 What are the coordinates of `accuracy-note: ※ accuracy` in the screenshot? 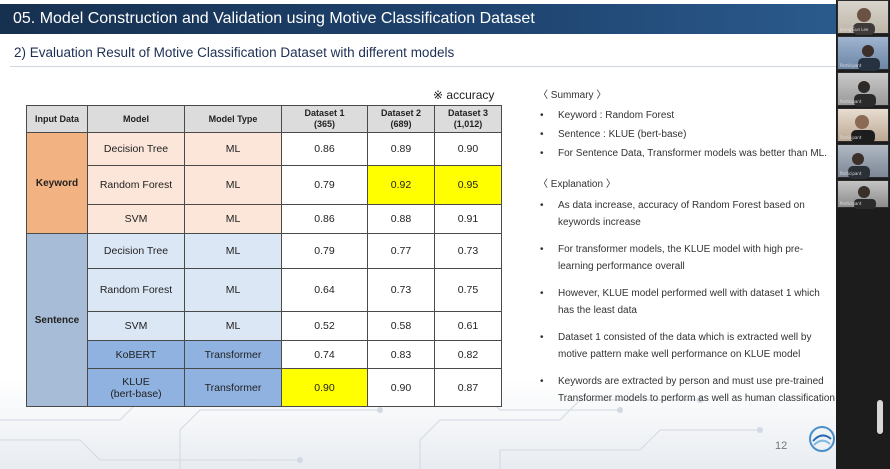 It's located at (464, 95).